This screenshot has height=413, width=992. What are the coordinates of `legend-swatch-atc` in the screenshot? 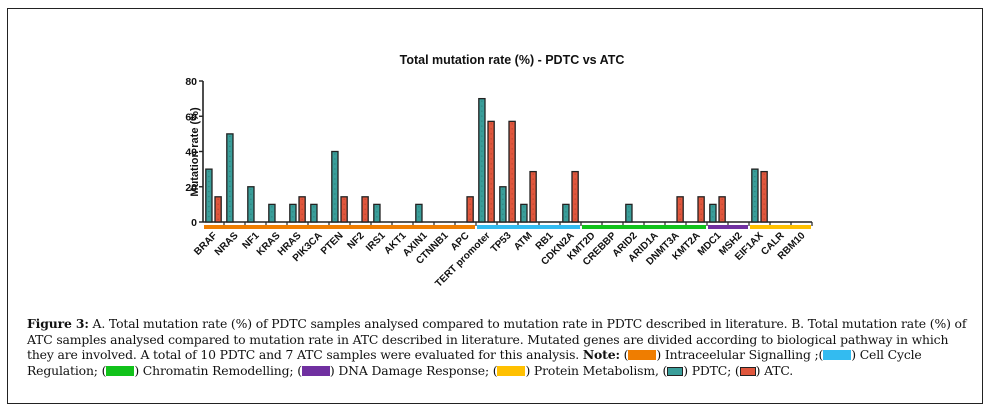 It's located at (747, 371).